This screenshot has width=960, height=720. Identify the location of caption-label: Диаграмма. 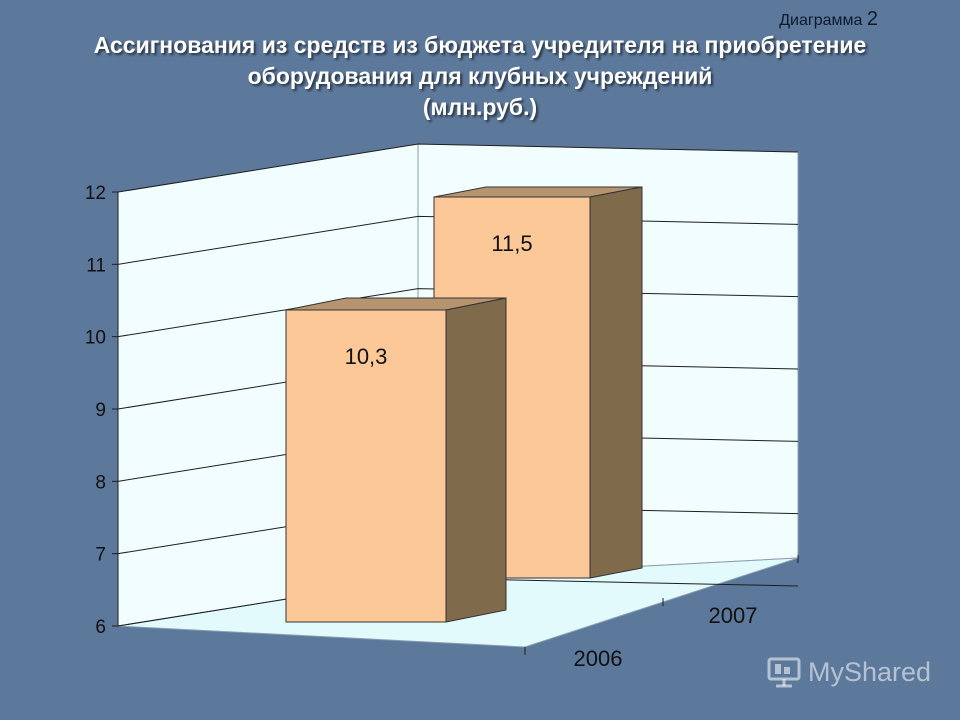
(821, 20).